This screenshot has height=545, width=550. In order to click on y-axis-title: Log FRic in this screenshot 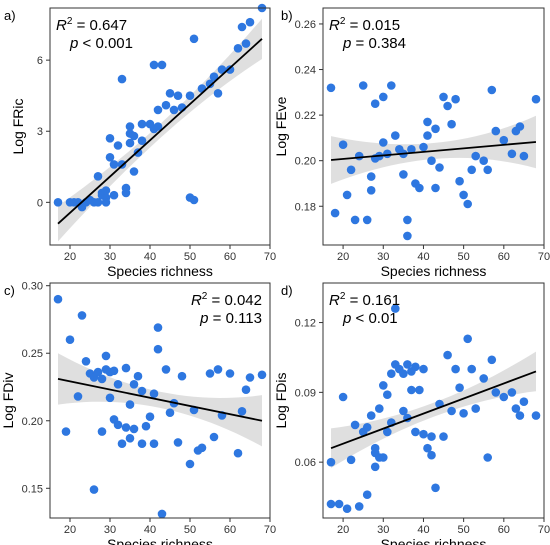, I will do `click(18, 126)`.